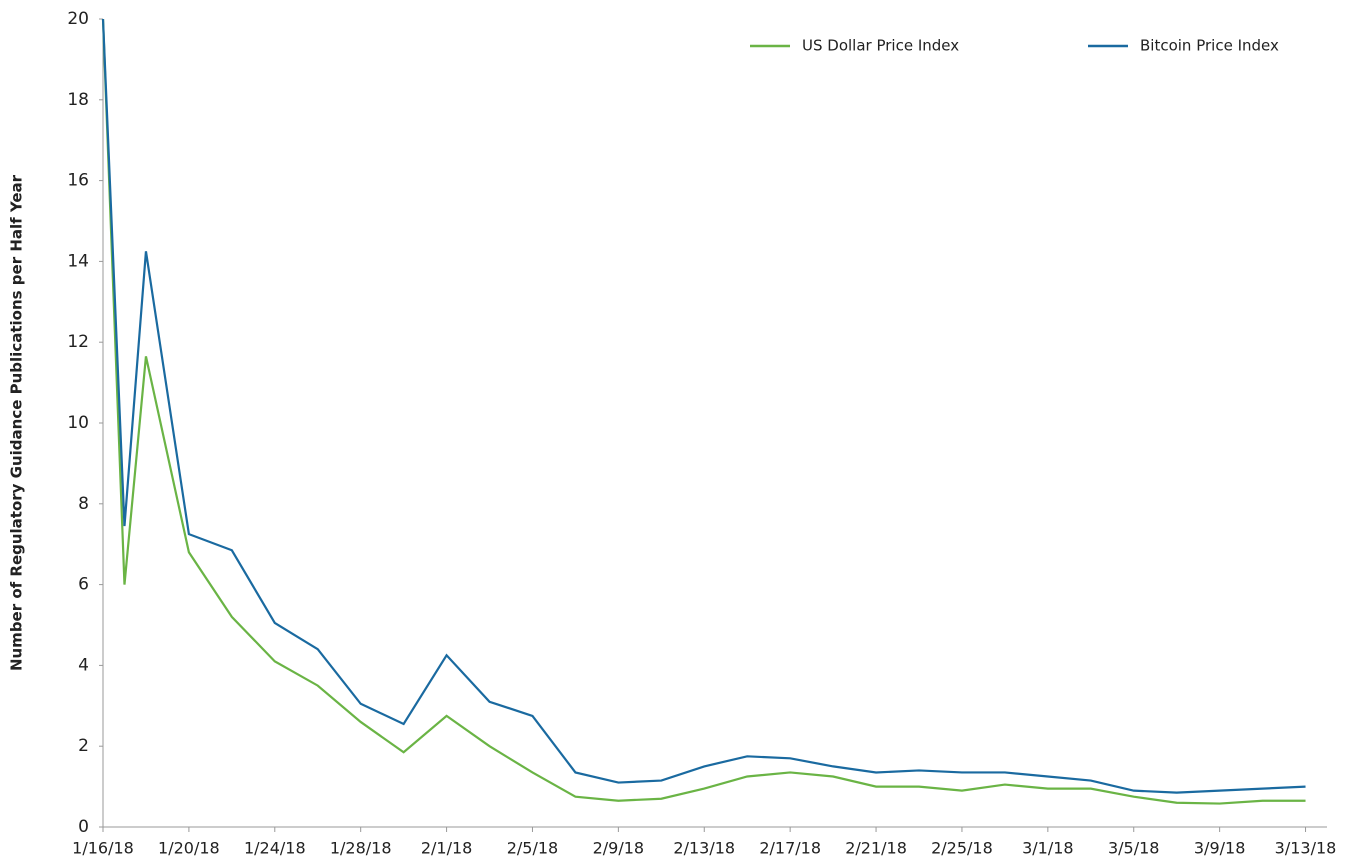 Image resolution: width=1364 pixels, height=866 pixels. I want to click on y-tick-label: 20, so click(78, 19).